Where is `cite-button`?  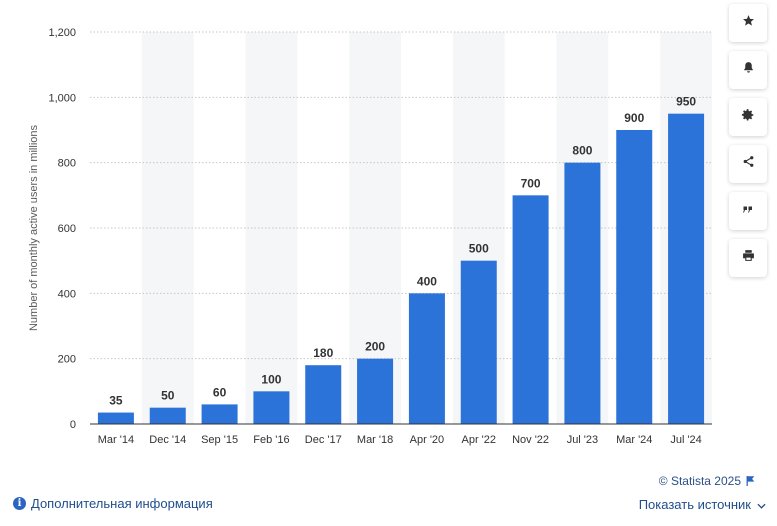 cite-button is located at coordinates (748, 211).